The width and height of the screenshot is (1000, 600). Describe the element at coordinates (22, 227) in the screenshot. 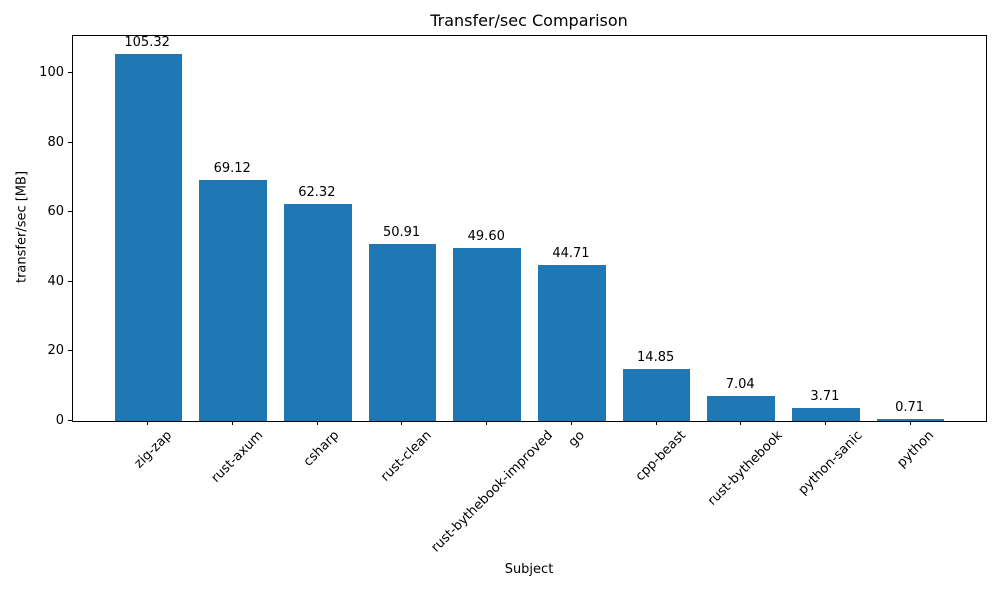

I see `y-axis-label: transfer/sec [MB]` at that location.